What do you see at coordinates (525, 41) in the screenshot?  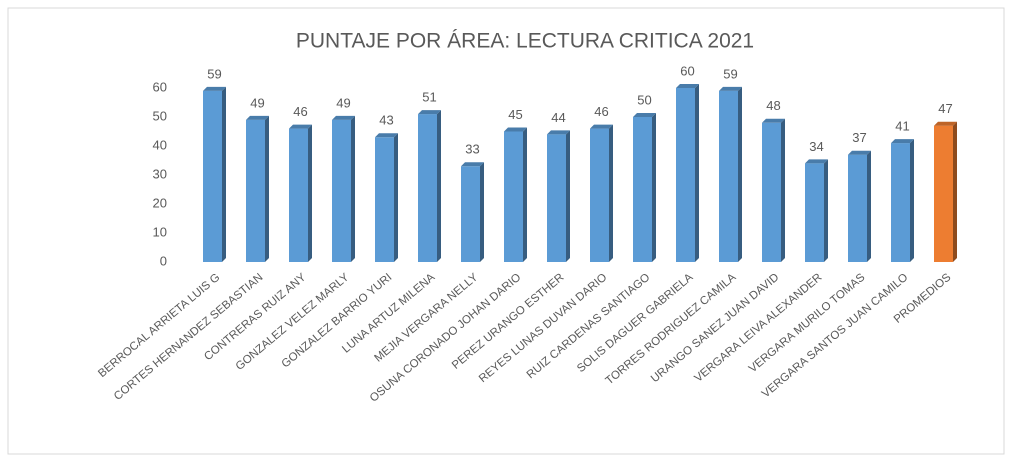 I see `chart-title: PUNTAJE POR ÁREA: LECTURA CRITICA 2021` at bounding box center [525, 41].